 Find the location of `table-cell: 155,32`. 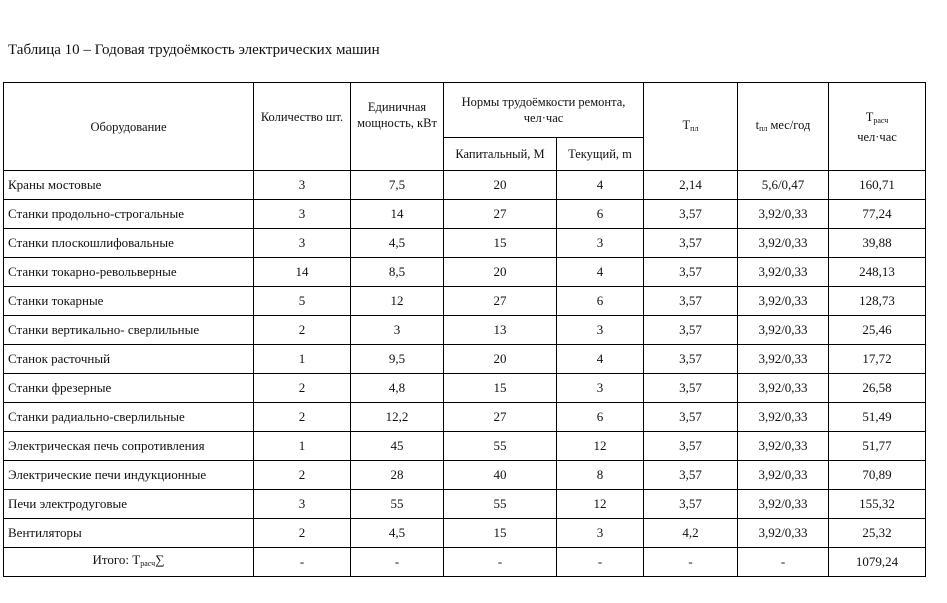

table-cell: 155,32 is located at coordinates (877, 504).